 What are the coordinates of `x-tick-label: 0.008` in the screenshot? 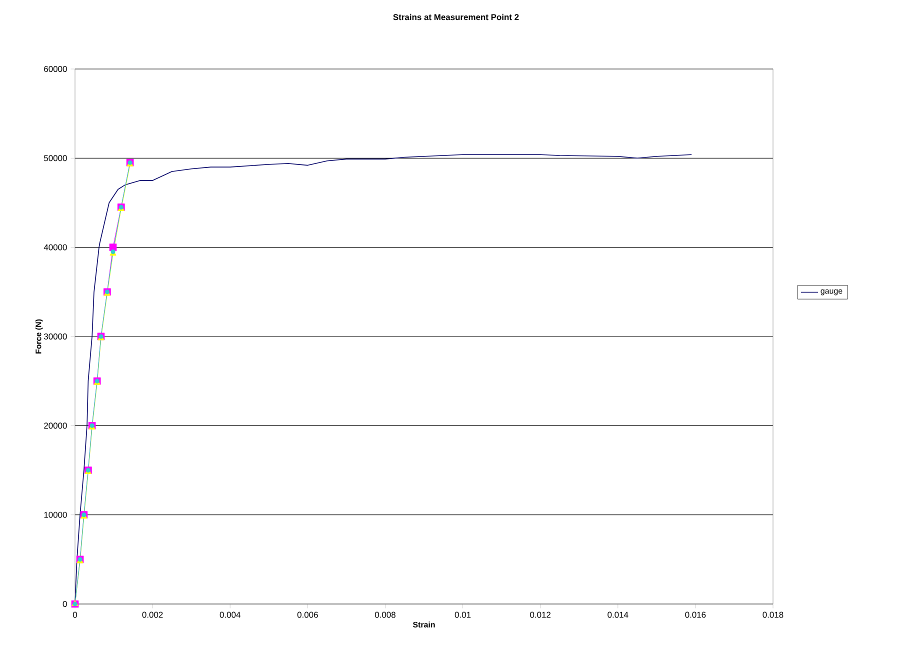 It's located at (385, 615).